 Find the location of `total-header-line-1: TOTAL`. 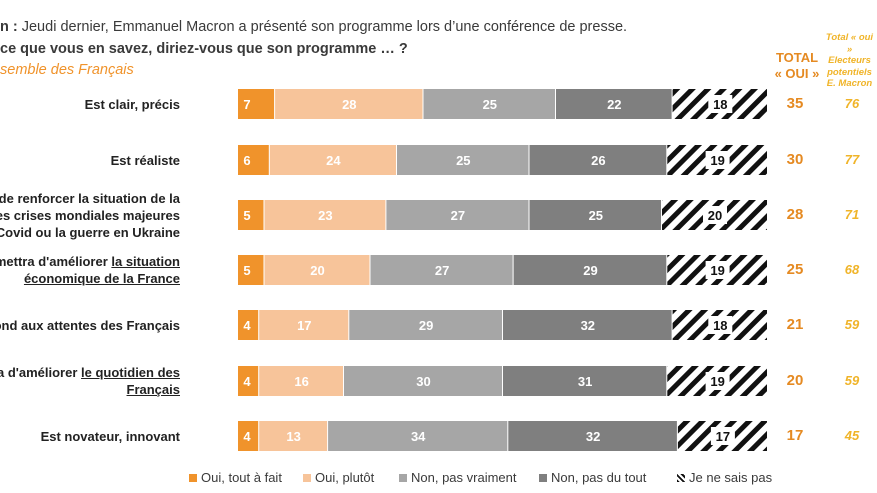

total-header-line-1: TOTAL is located at coordinates (797, 57).